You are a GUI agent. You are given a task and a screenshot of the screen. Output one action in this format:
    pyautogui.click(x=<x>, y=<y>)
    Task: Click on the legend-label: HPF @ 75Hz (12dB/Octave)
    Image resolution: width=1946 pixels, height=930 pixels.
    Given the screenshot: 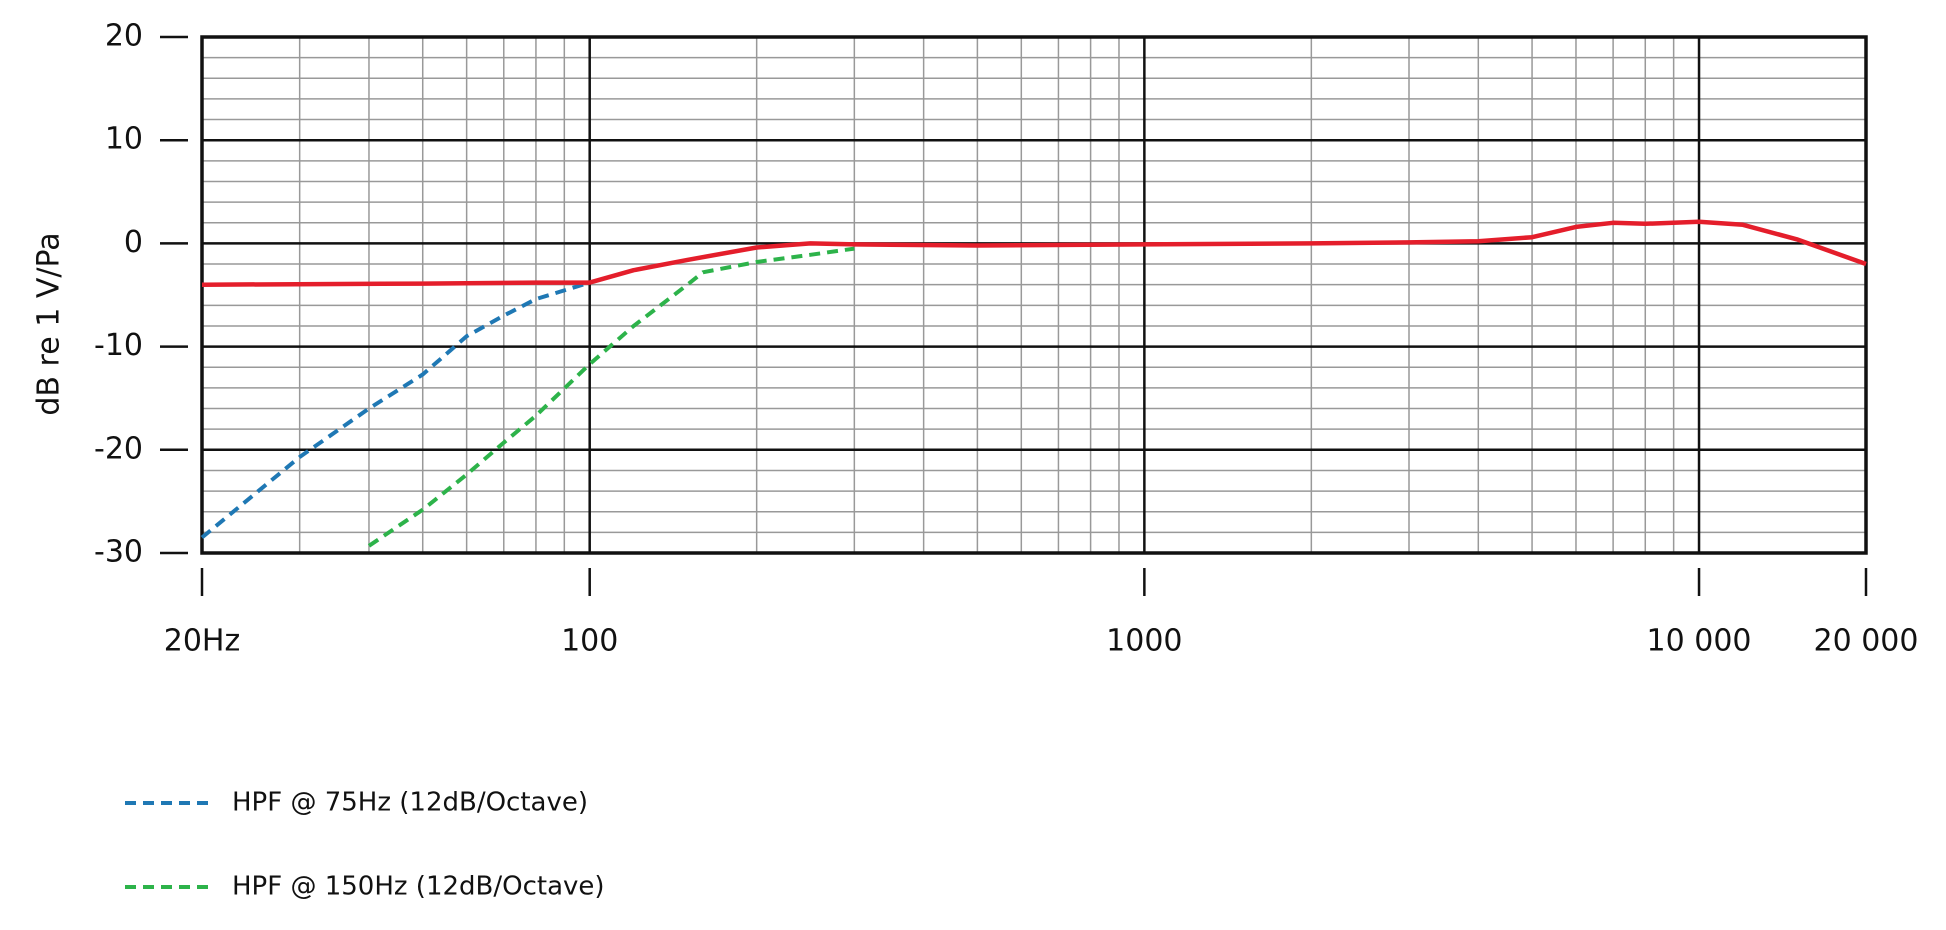 What is the action you would take?
    pyautogui.click(x=410, y=803)
    